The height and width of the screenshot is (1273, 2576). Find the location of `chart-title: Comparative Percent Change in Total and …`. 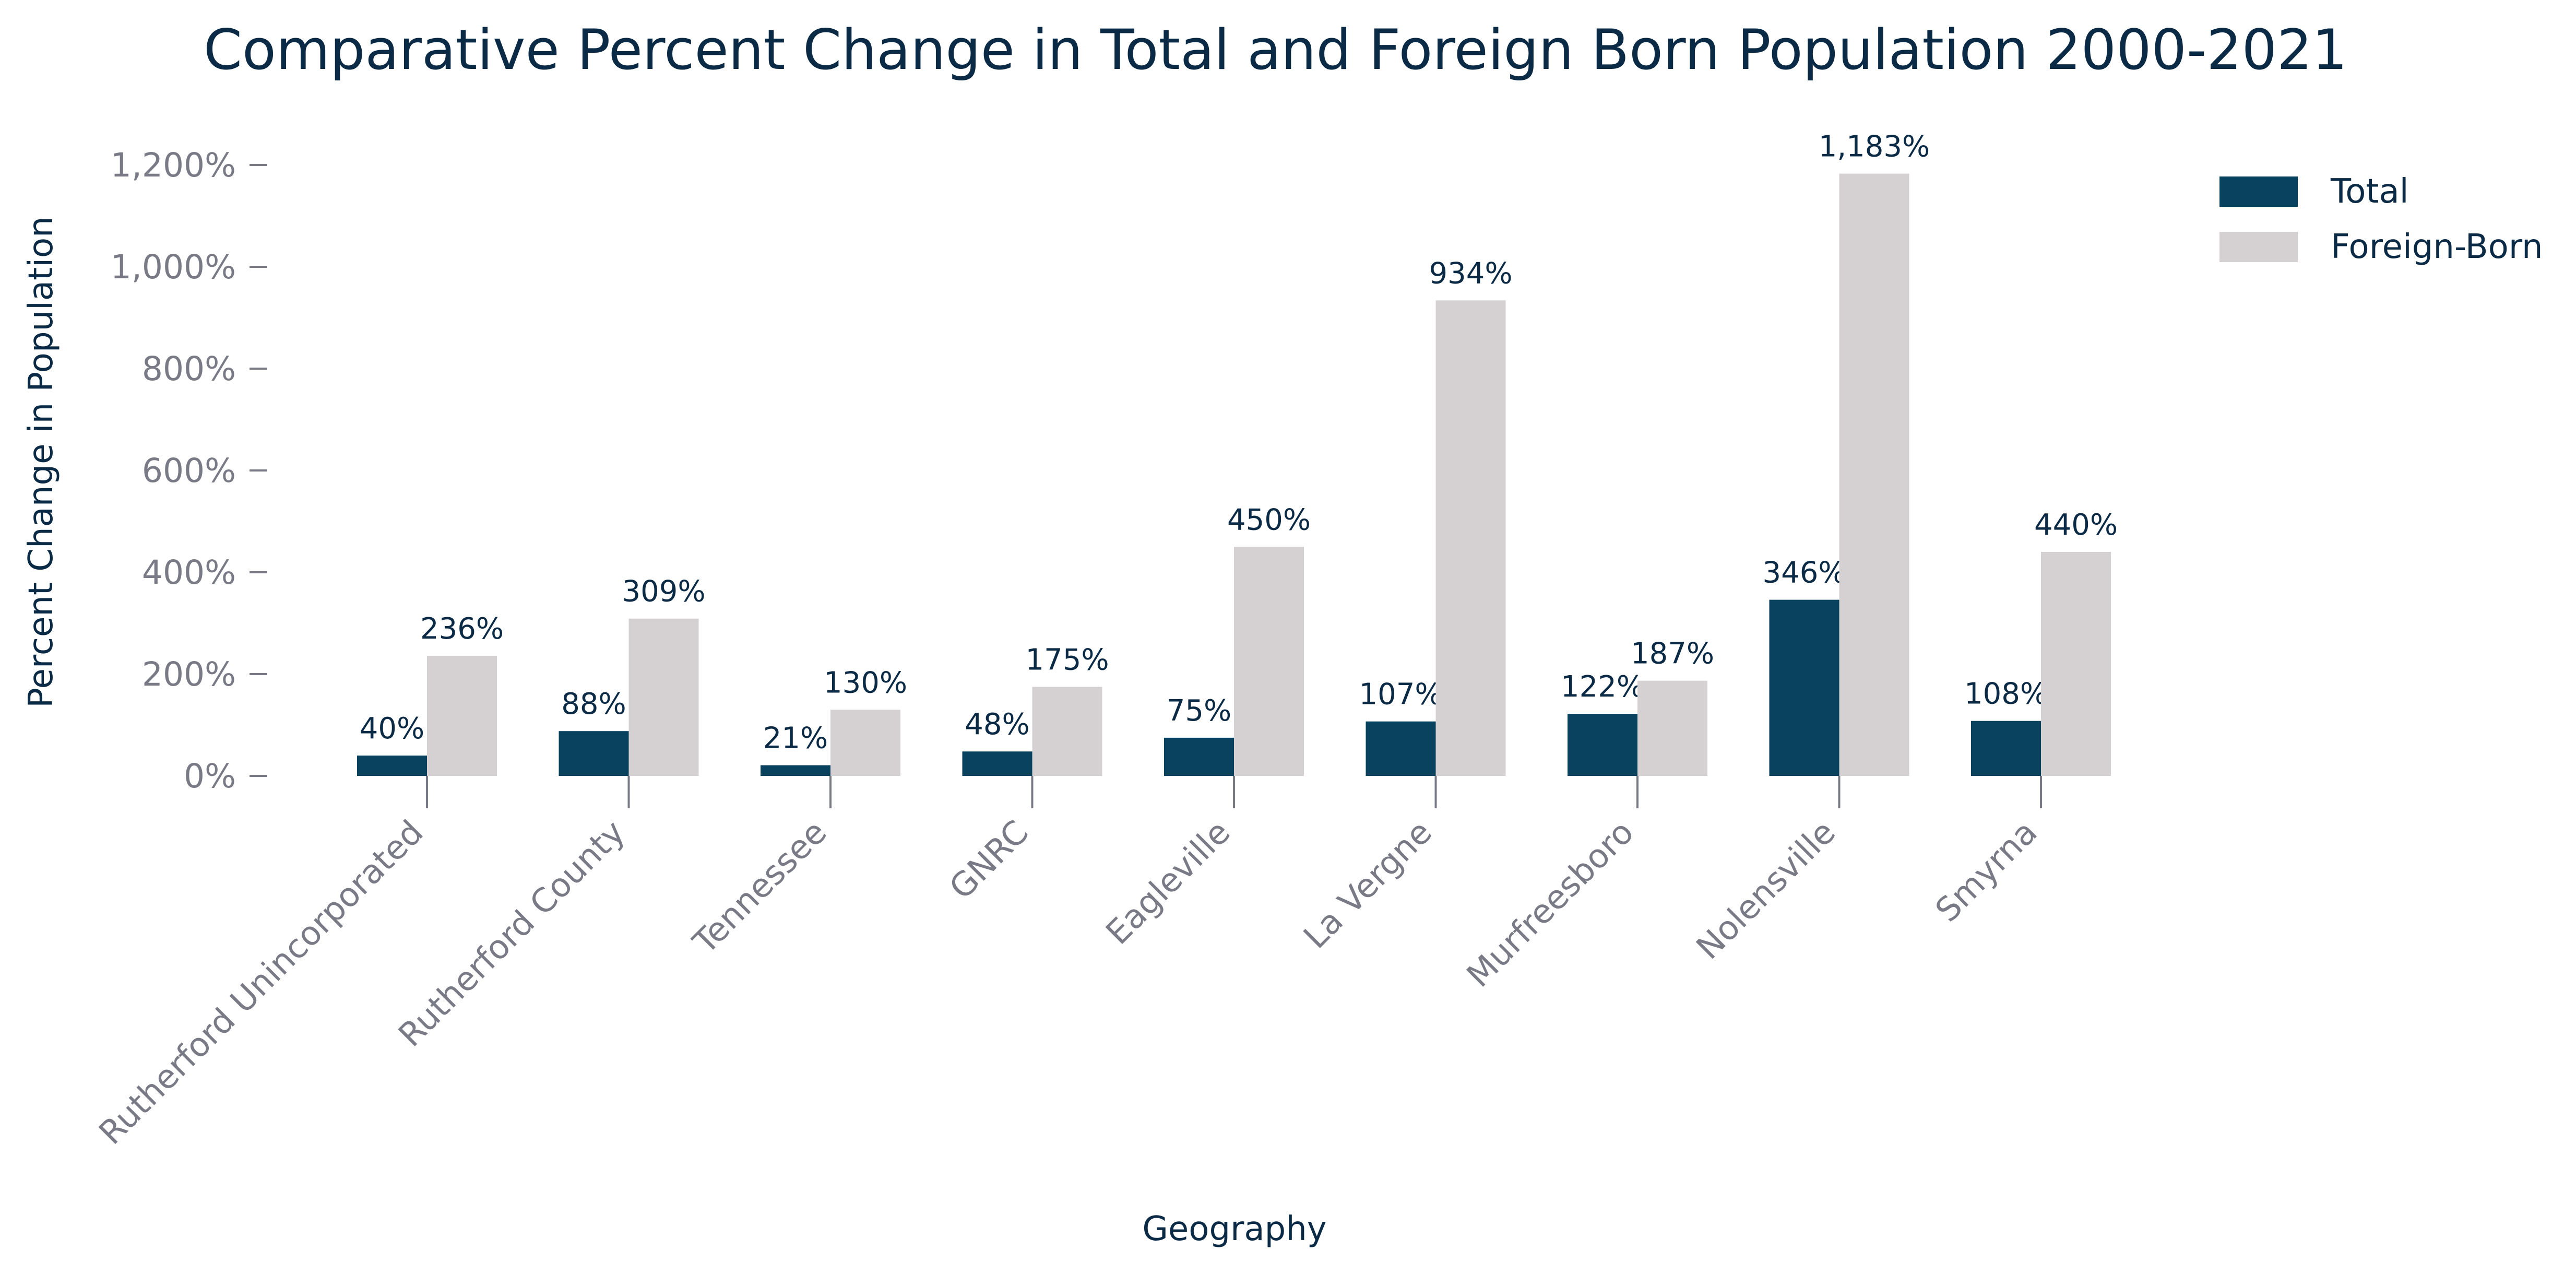

chart-title: Comparative Percent Change in Total and … is located at coordinates (1275, 50).